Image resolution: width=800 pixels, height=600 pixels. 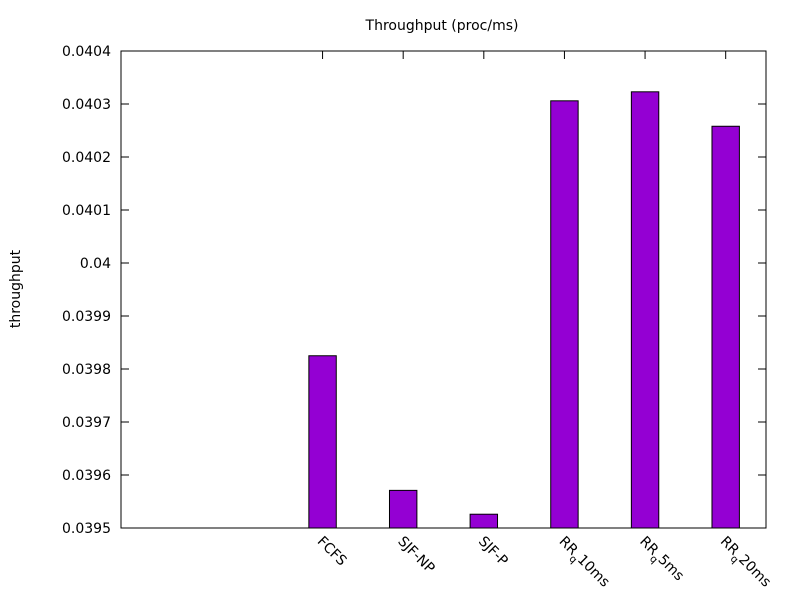 What do you see at coordinates (403, 509) in the screenshot?
I see `bar-sjf-np` at bounding box center [403, 509].